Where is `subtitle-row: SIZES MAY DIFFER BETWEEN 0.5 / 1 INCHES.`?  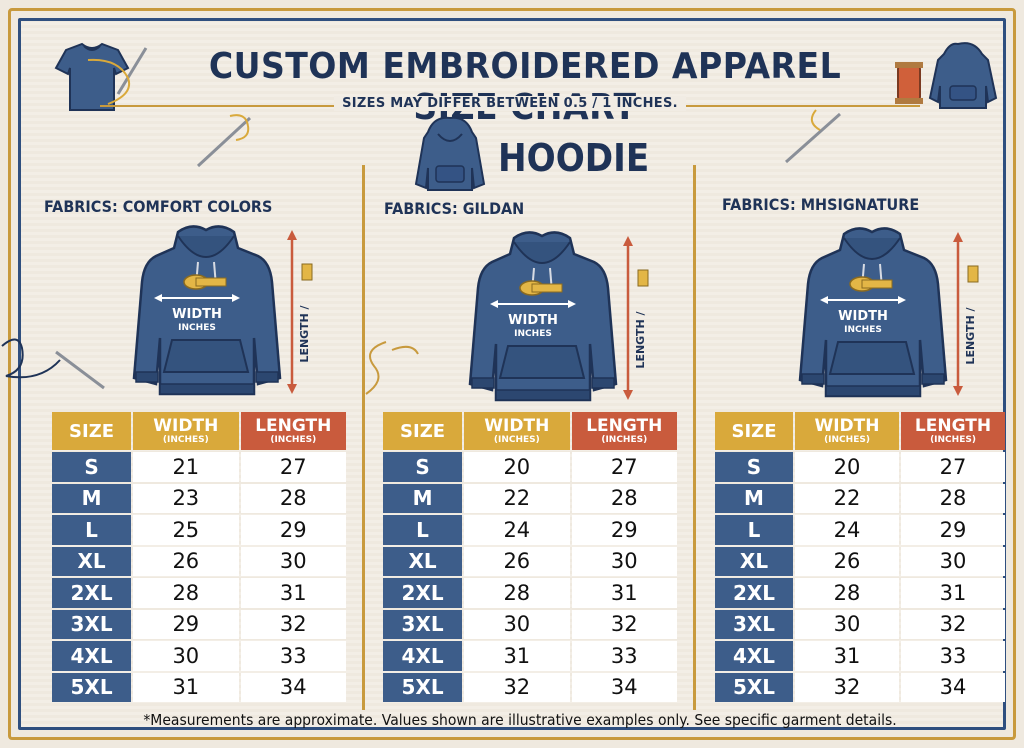 subtitle-row: SIZES MAY DIFFER BETWEEN 0.5 / 1 INCHES. is located at coordinates (510, 106).